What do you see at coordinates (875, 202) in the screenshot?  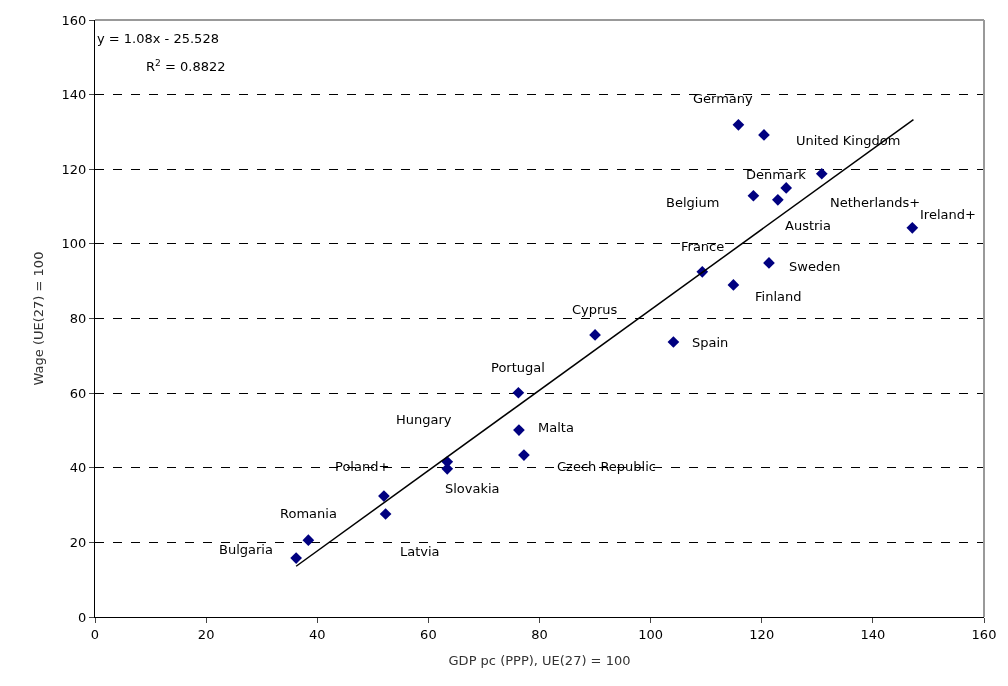 I see `annotation: Netherlands+` at bounding box center [875, 202].